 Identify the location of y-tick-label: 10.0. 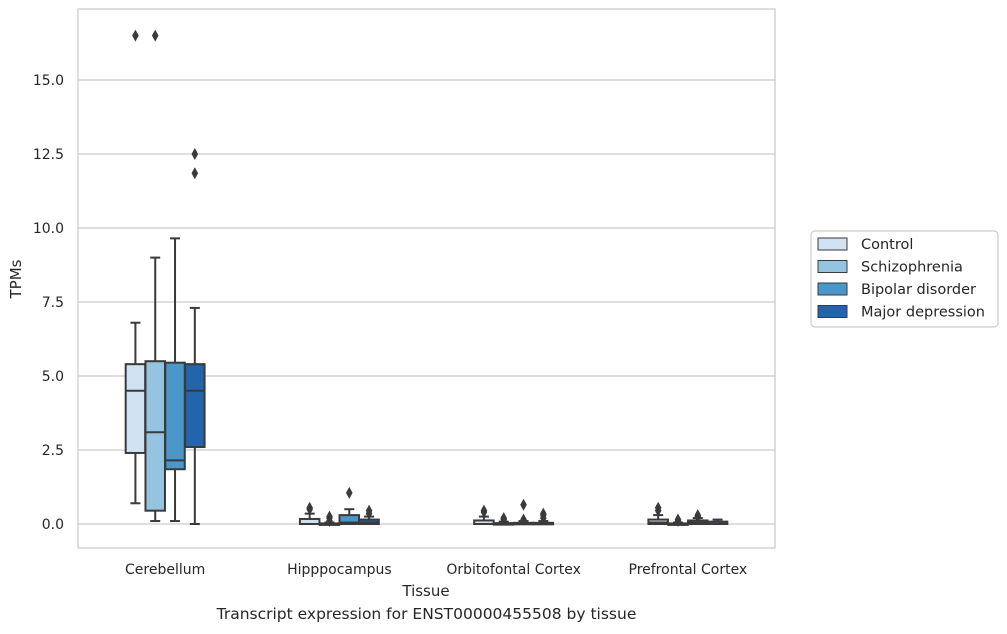
(48, 229).